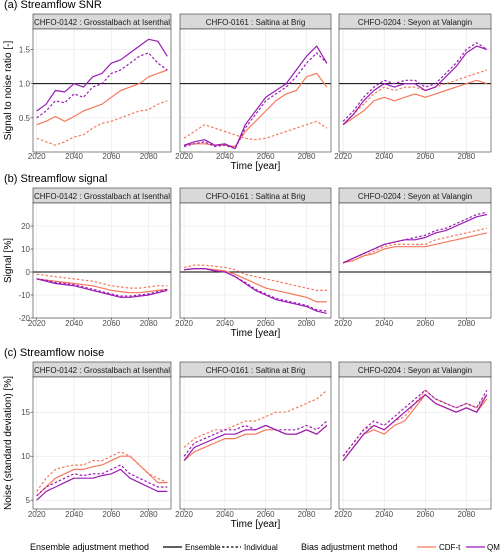 This screenshot has height=557, width=500. What do you see at coordinates (203, 547) in the screenshot?
I see `legend-label-ensemble: Ensemble` at bounding box center [203, 547].